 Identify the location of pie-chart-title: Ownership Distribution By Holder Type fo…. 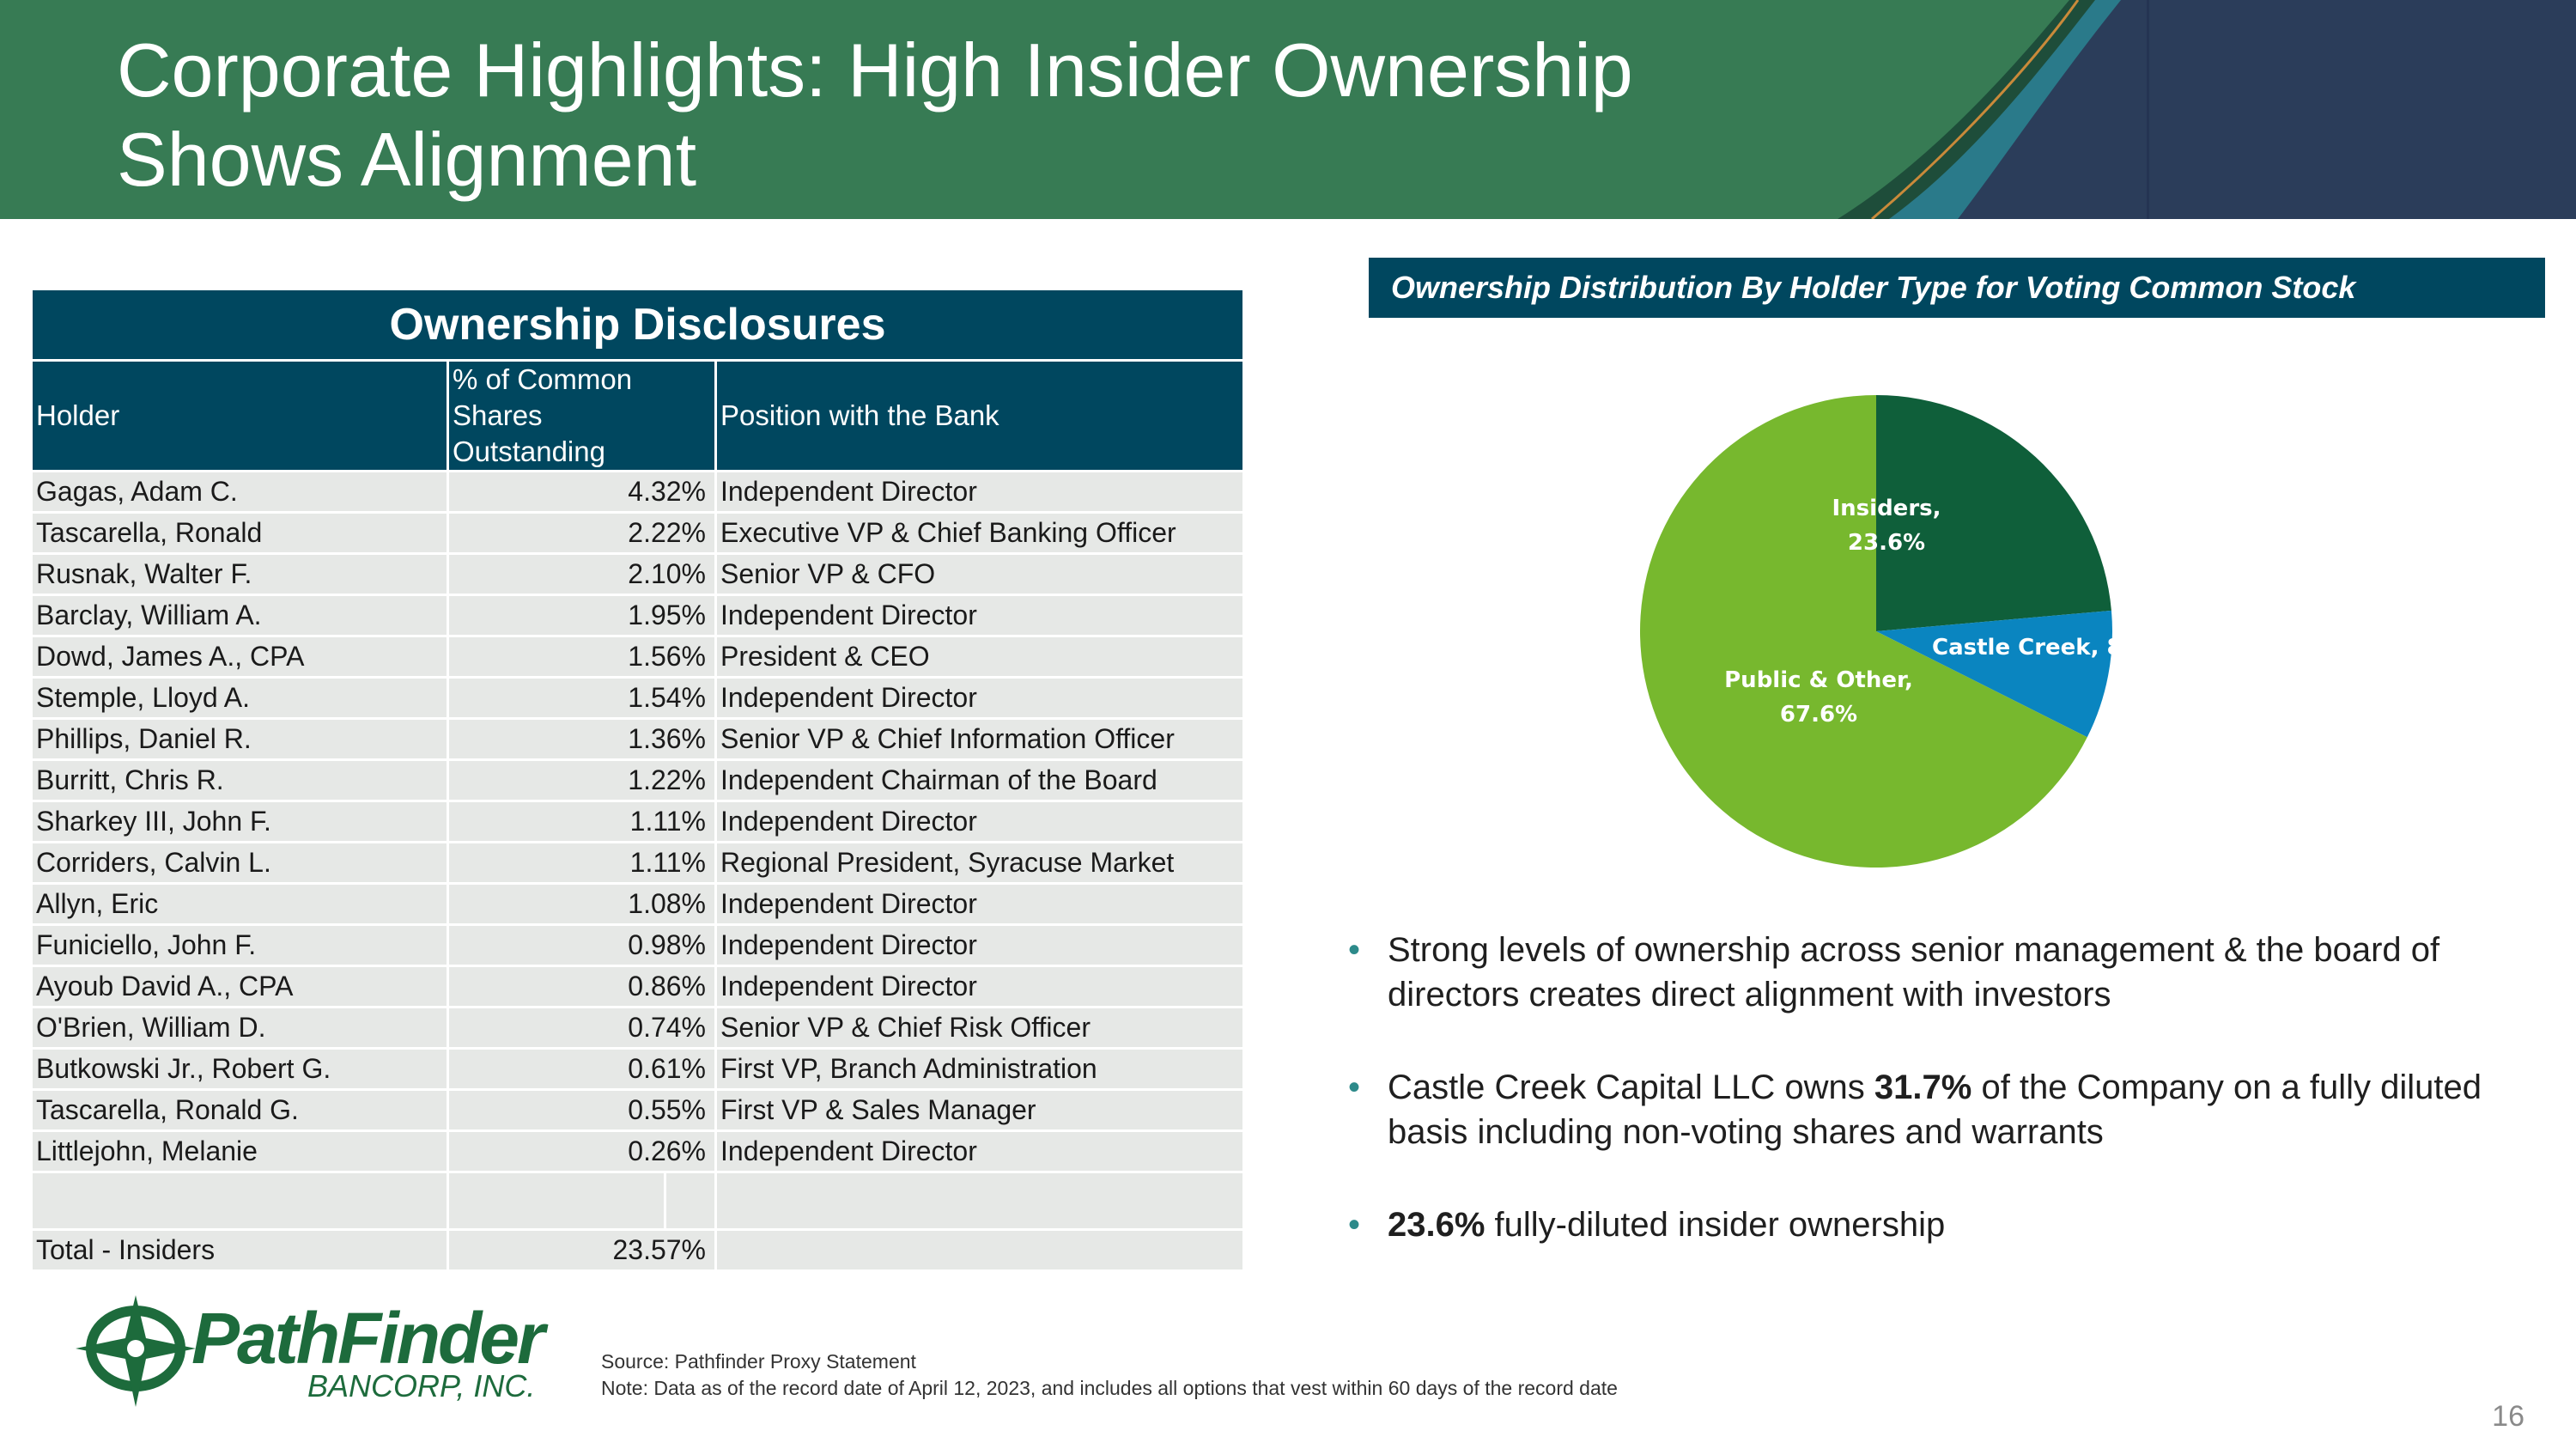
(1957, 288).